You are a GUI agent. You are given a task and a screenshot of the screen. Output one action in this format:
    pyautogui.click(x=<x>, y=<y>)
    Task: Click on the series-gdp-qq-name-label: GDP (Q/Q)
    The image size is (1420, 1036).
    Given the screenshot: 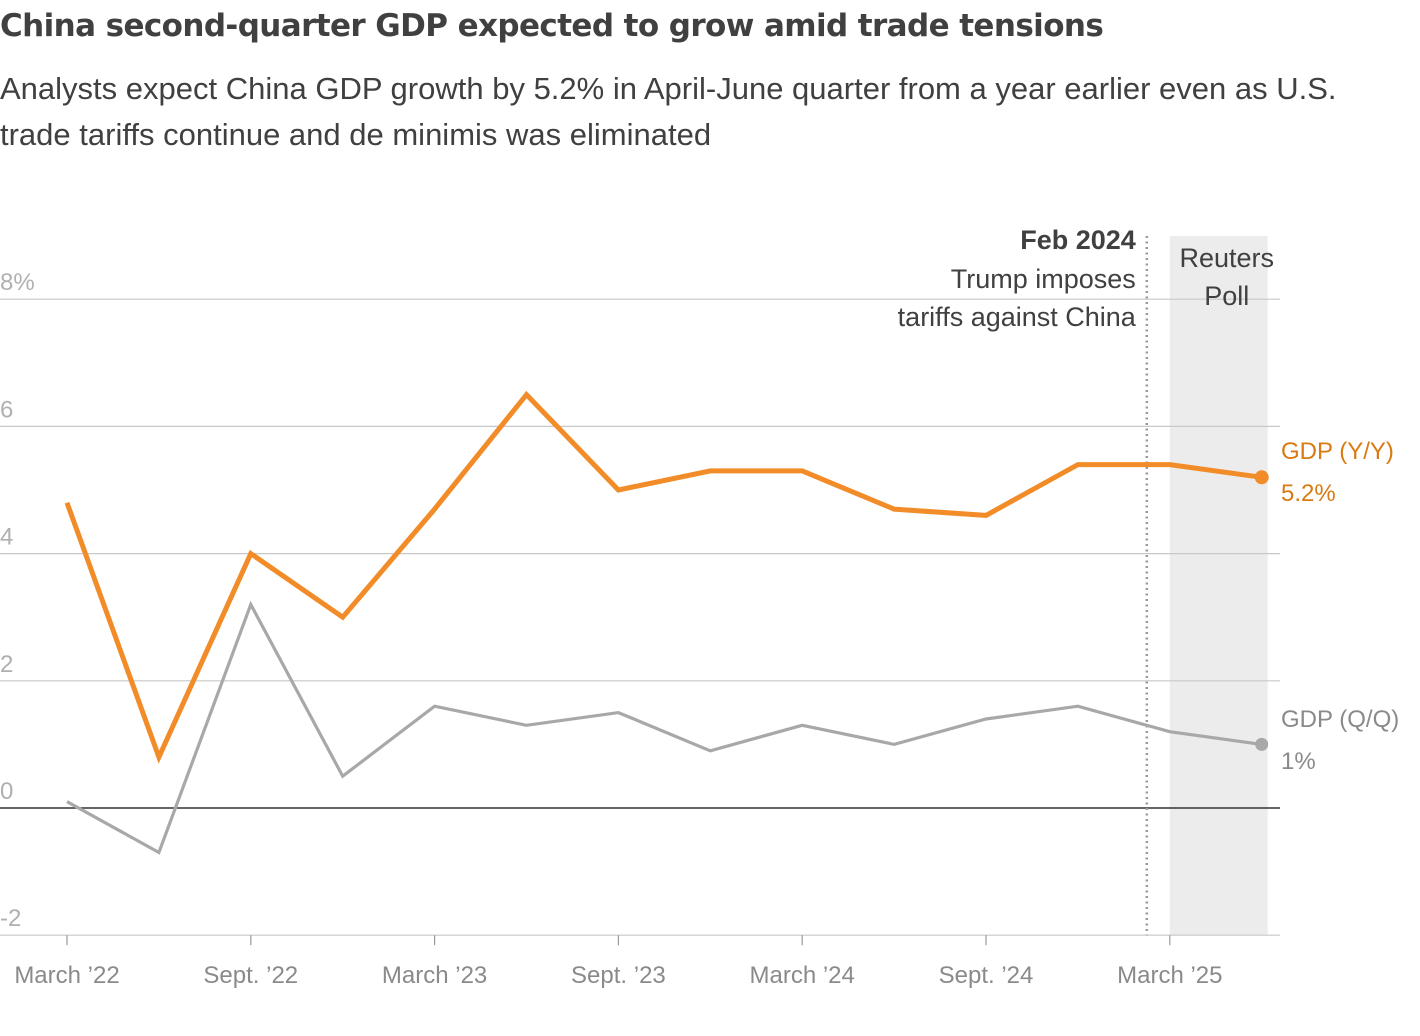 What is the action you would take?
    pyautogui.click(x=1340, y=719)
    